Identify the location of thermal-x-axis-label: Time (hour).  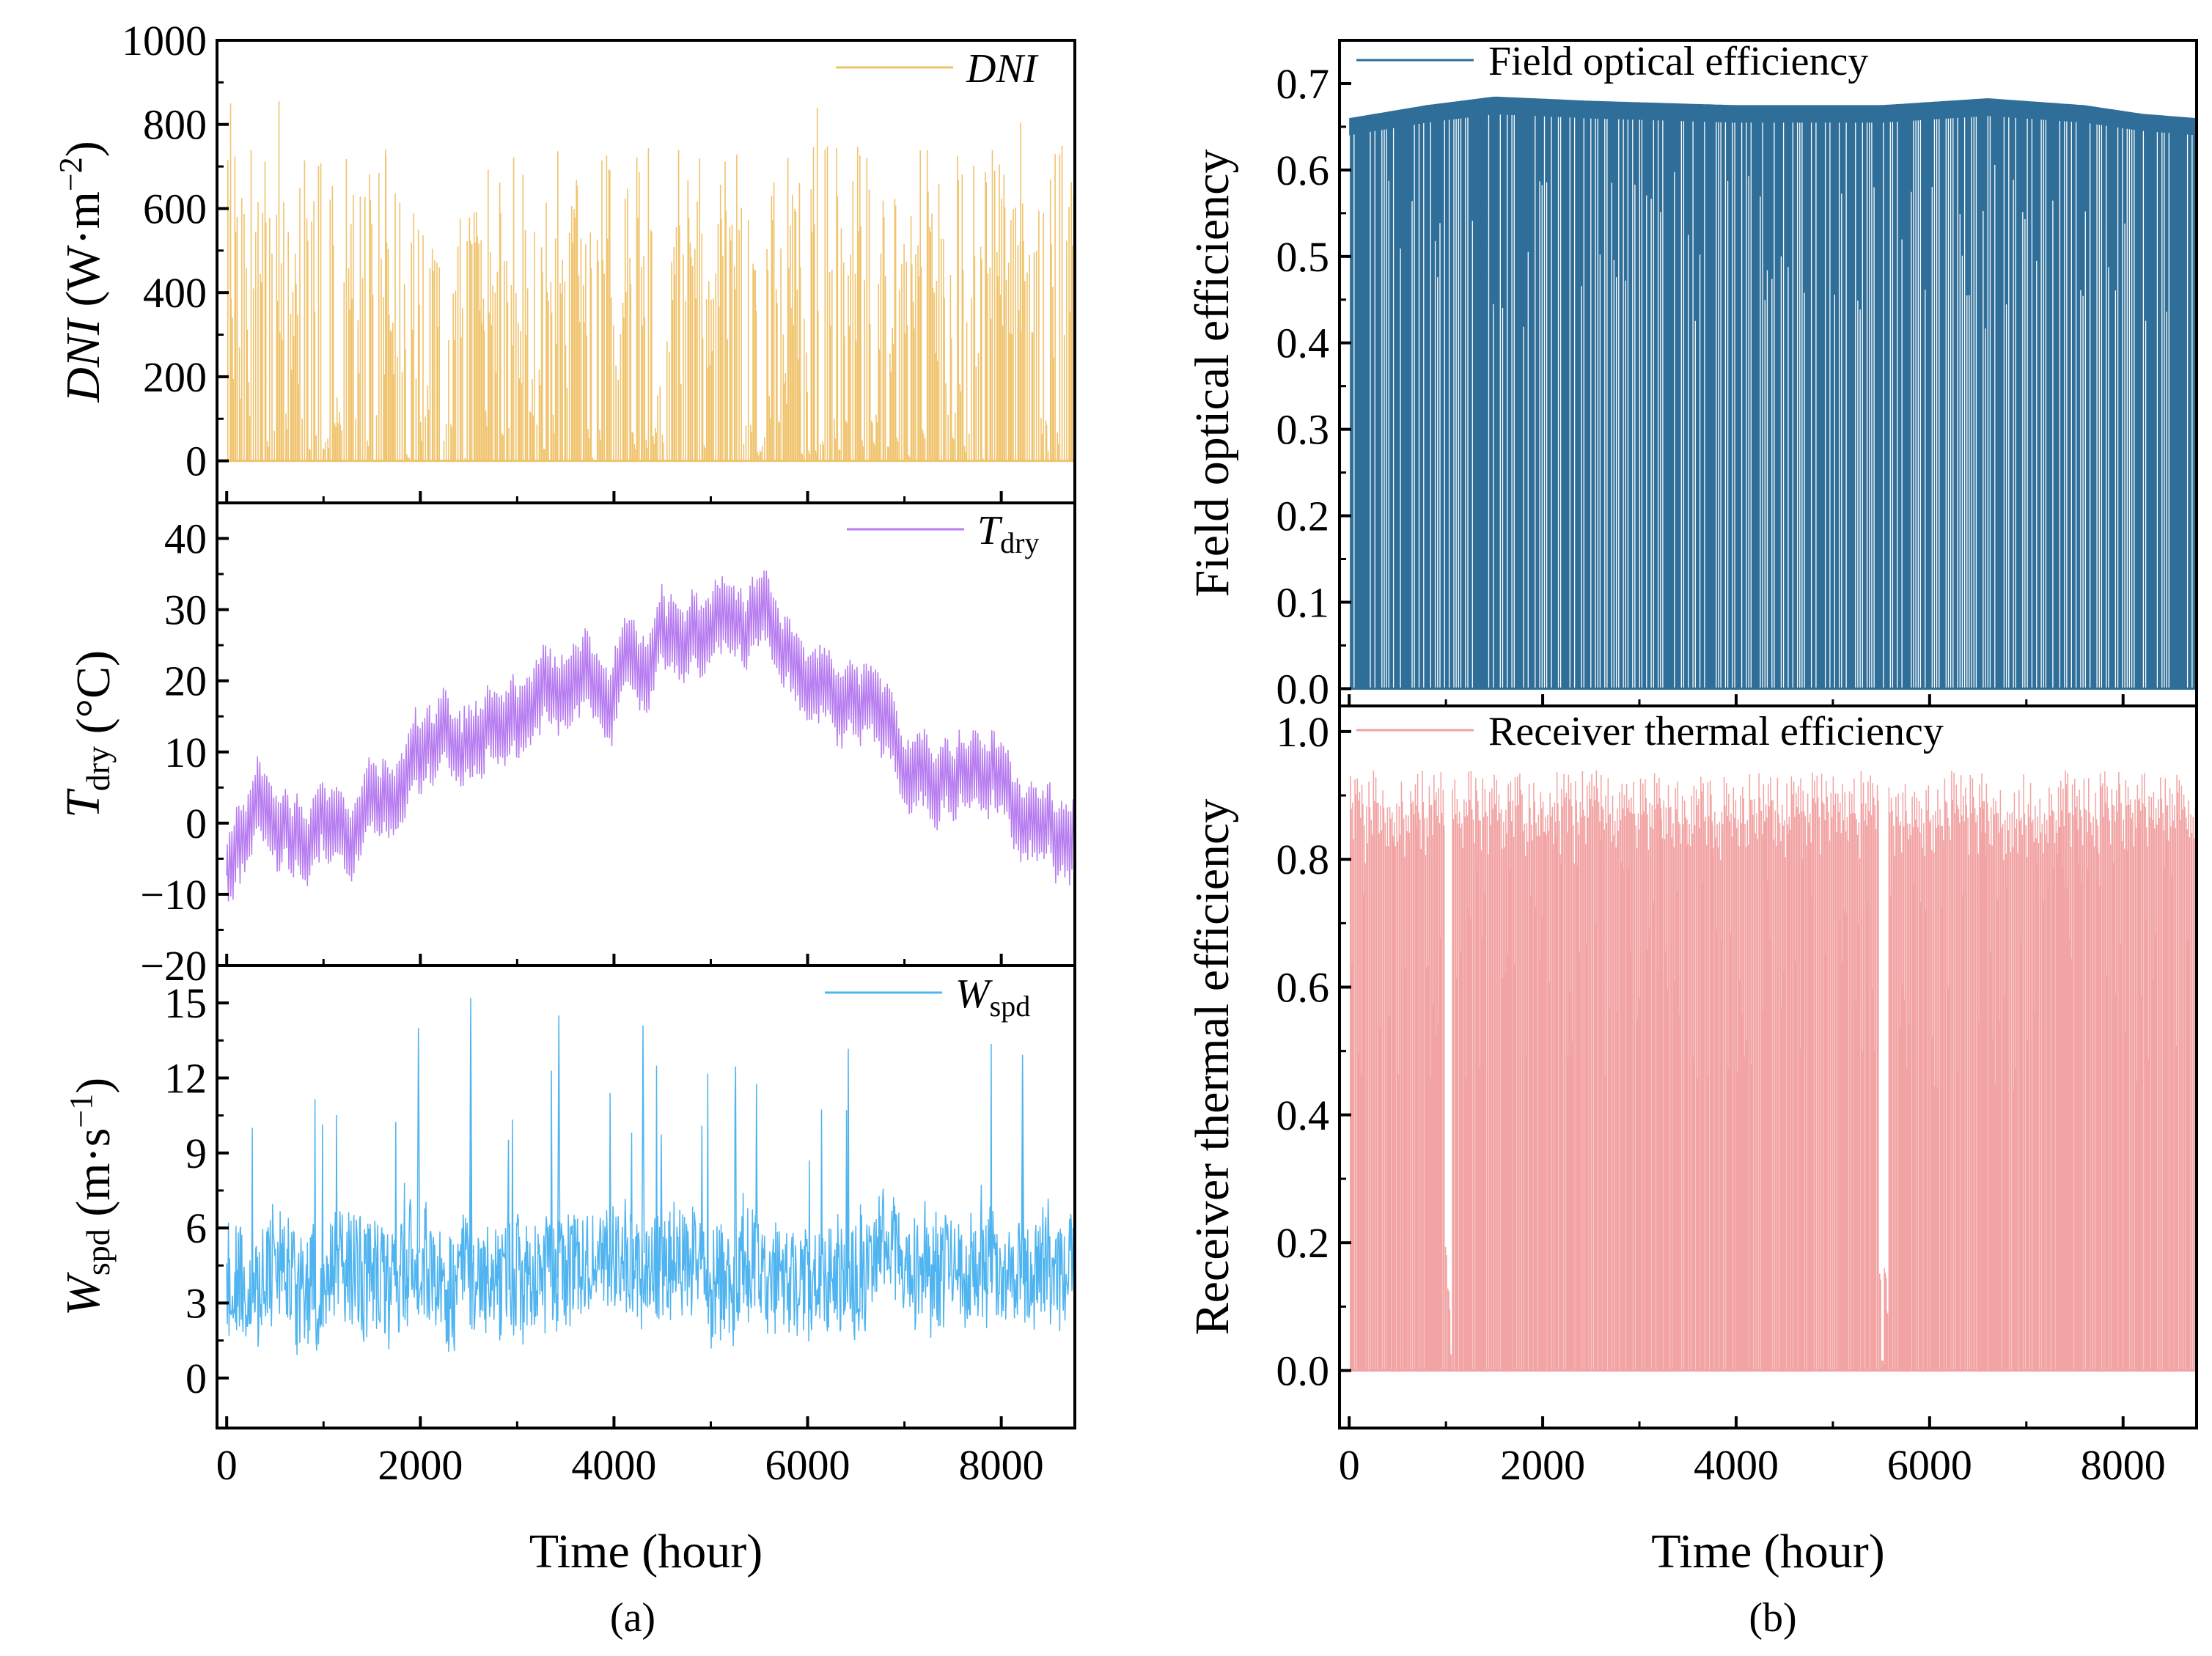
(1767, 1551).